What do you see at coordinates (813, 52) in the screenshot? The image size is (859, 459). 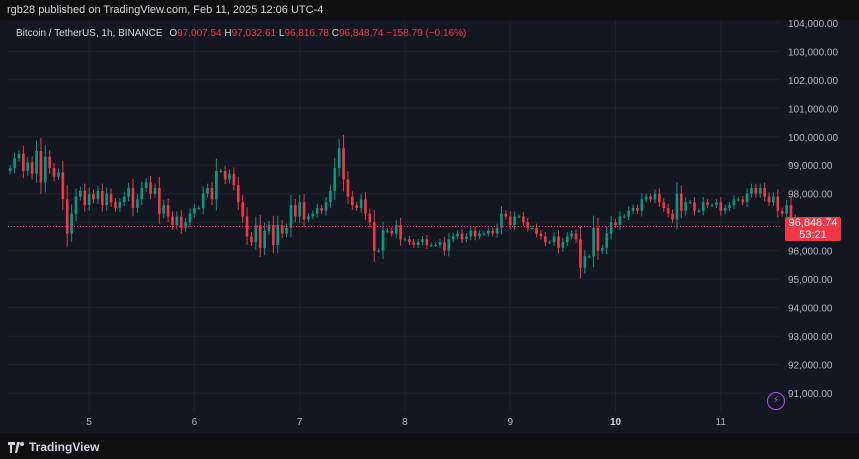 I see `y-tick-label: 103,000.00` at bounding box center [813, 52].